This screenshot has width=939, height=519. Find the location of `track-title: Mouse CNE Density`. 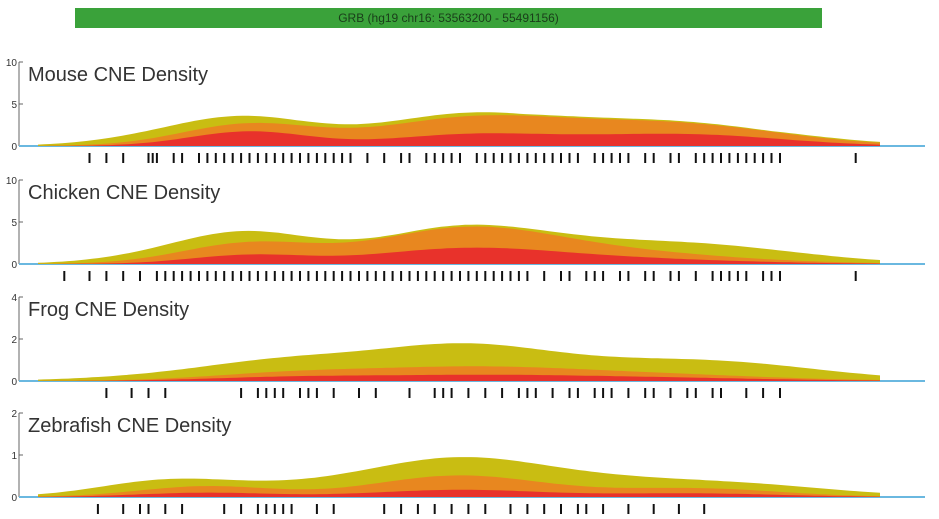

track-title: Mouse CNE Density is located at coordinates (118, 75).